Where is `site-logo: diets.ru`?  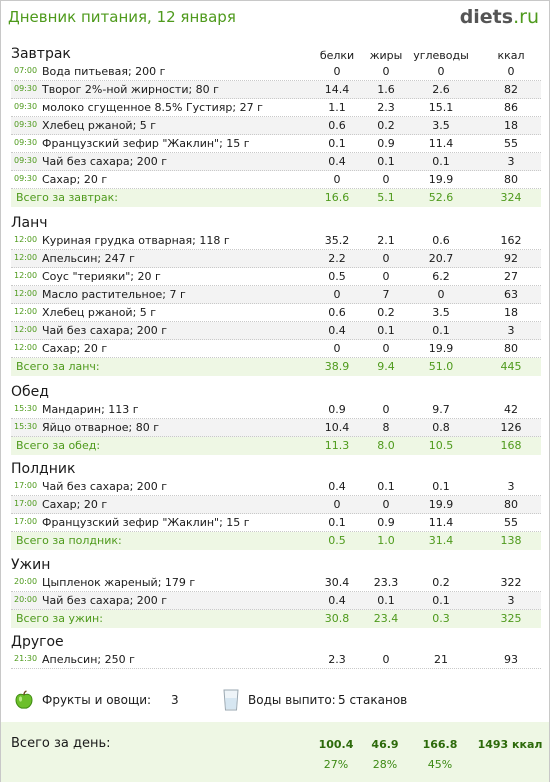 site-logo: diets.ru is located at coordinates (499, 17).